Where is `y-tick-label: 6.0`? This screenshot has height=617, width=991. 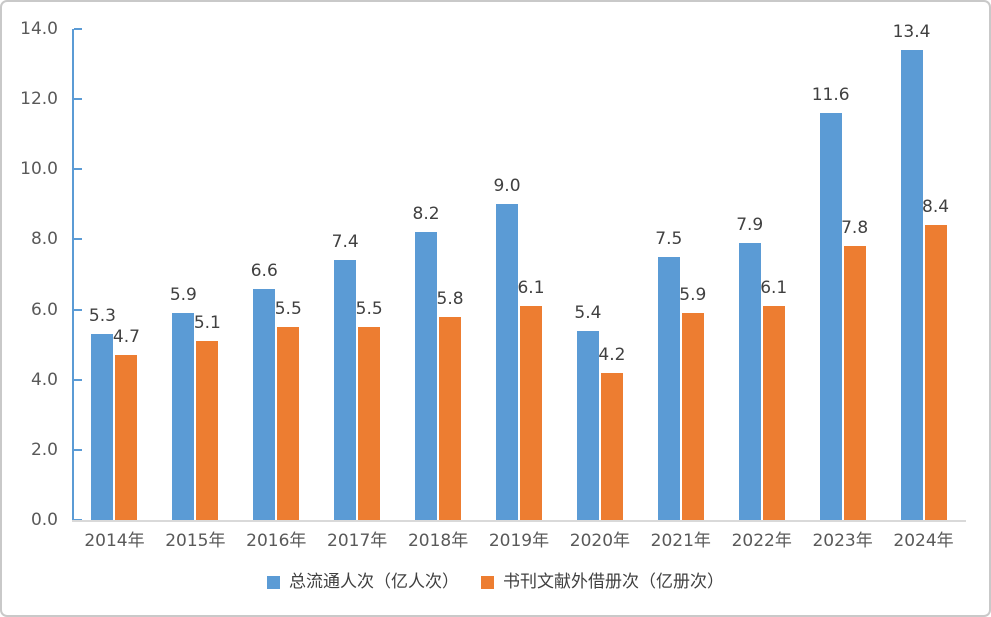 y-tick-label: 6.0 is located at coordinates (44, 309).